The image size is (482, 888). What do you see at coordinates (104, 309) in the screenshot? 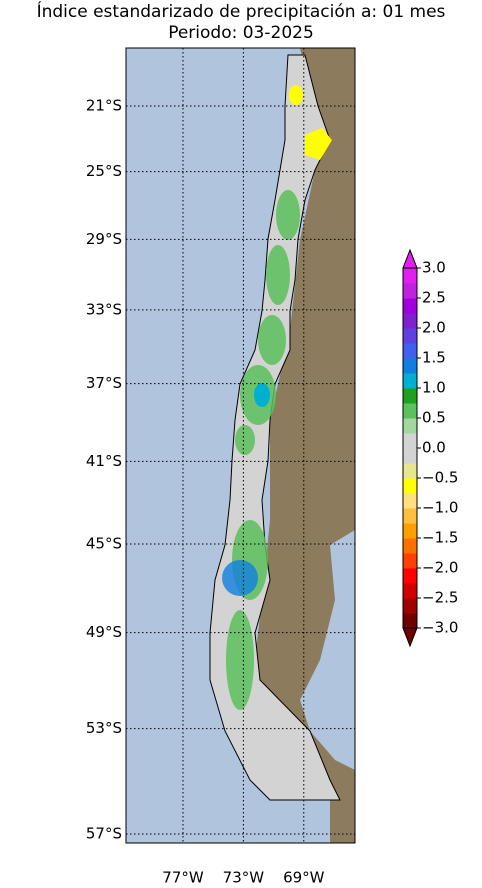
I see `lat-label: 33°S` at bounding box center [104, 309].